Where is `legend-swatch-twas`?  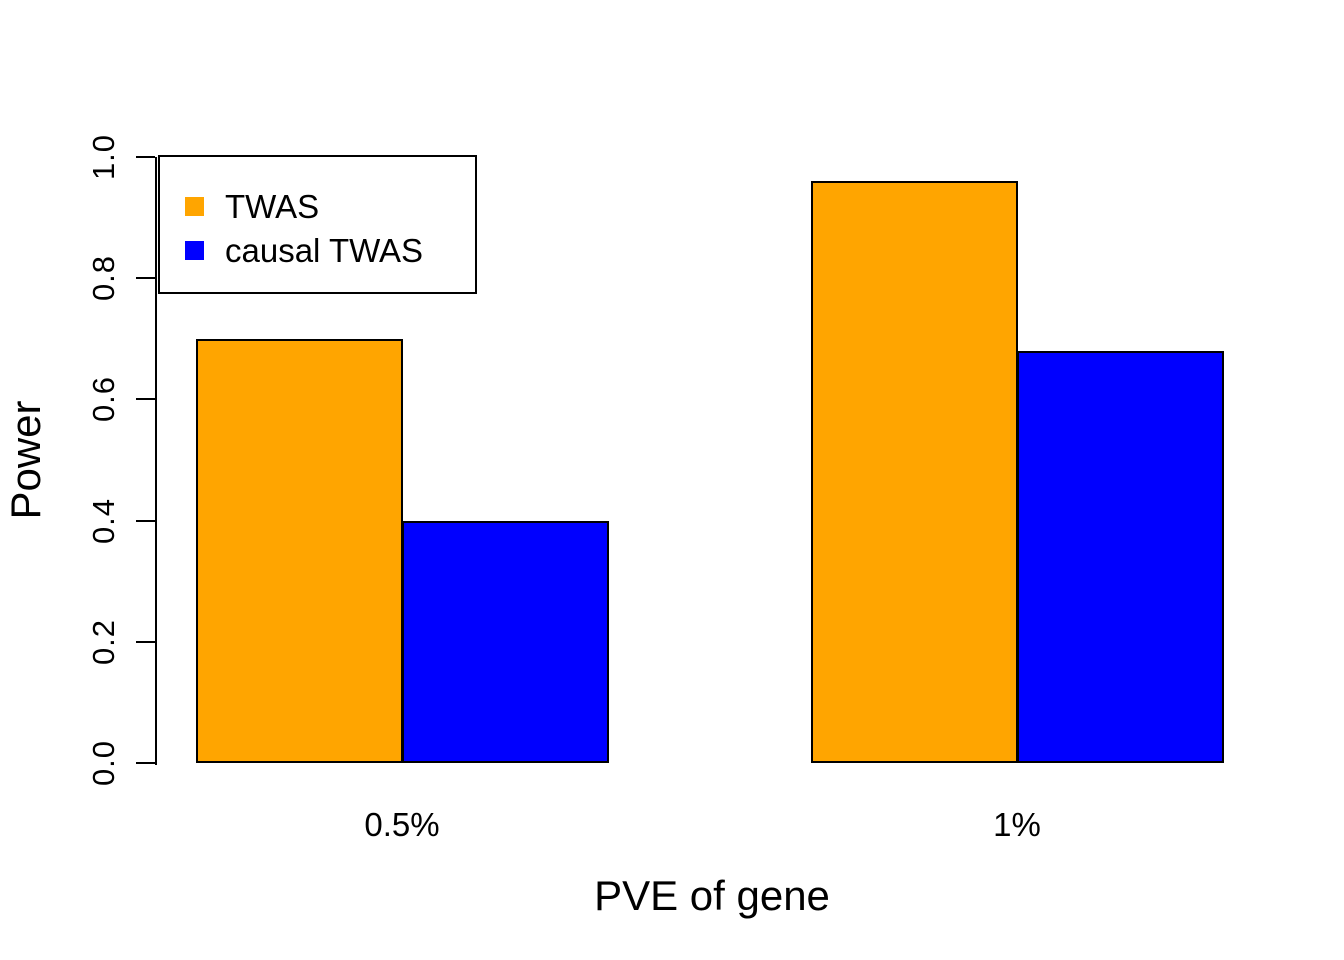 legend-swatch-twas is located at coordinates (194, 206).